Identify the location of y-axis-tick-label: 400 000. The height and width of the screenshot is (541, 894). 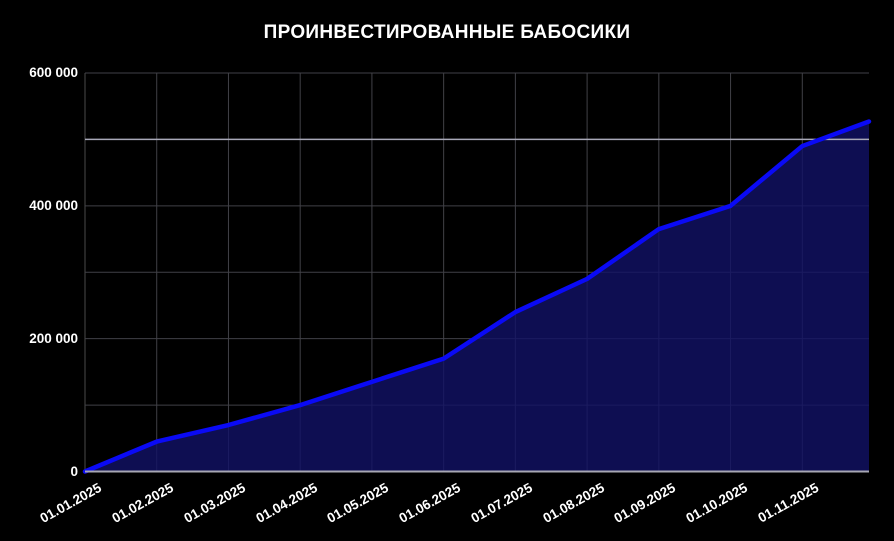
(53, 205).